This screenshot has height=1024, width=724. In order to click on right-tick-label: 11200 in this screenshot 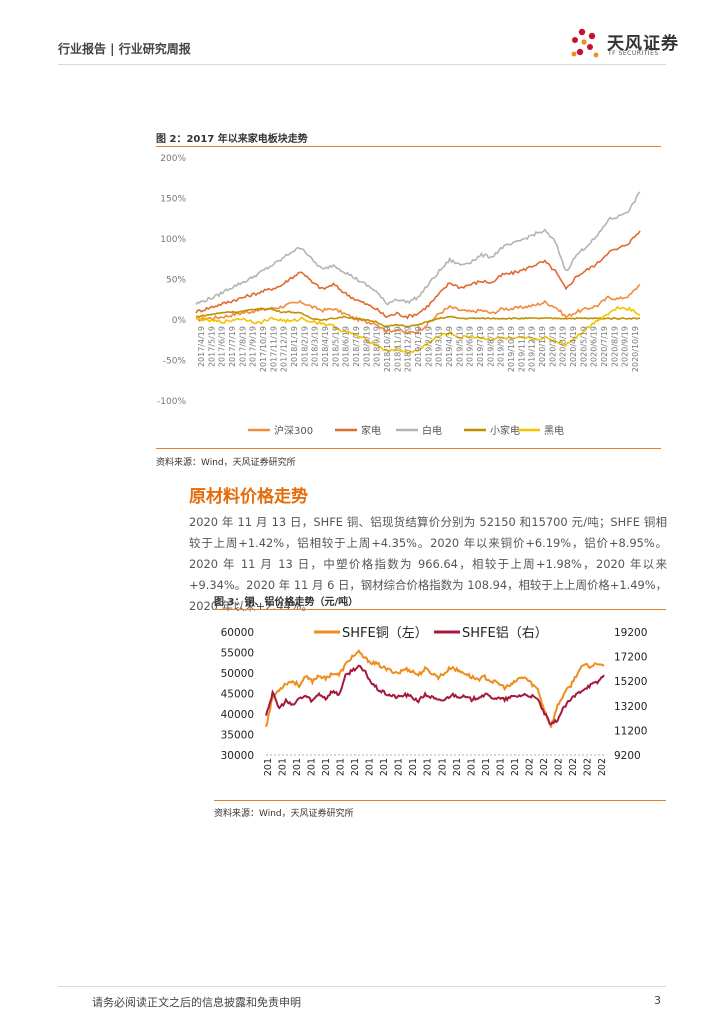, I will do `click(630, 731)`.